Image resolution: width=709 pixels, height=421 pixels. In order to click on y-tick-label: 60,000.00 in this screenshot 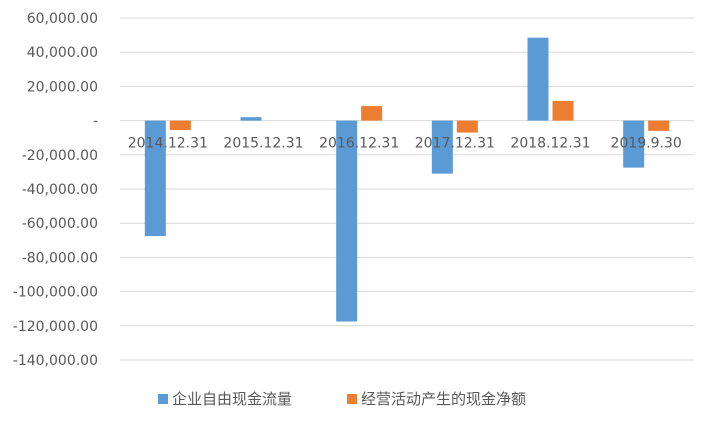, I will do `click(62, 19)`.